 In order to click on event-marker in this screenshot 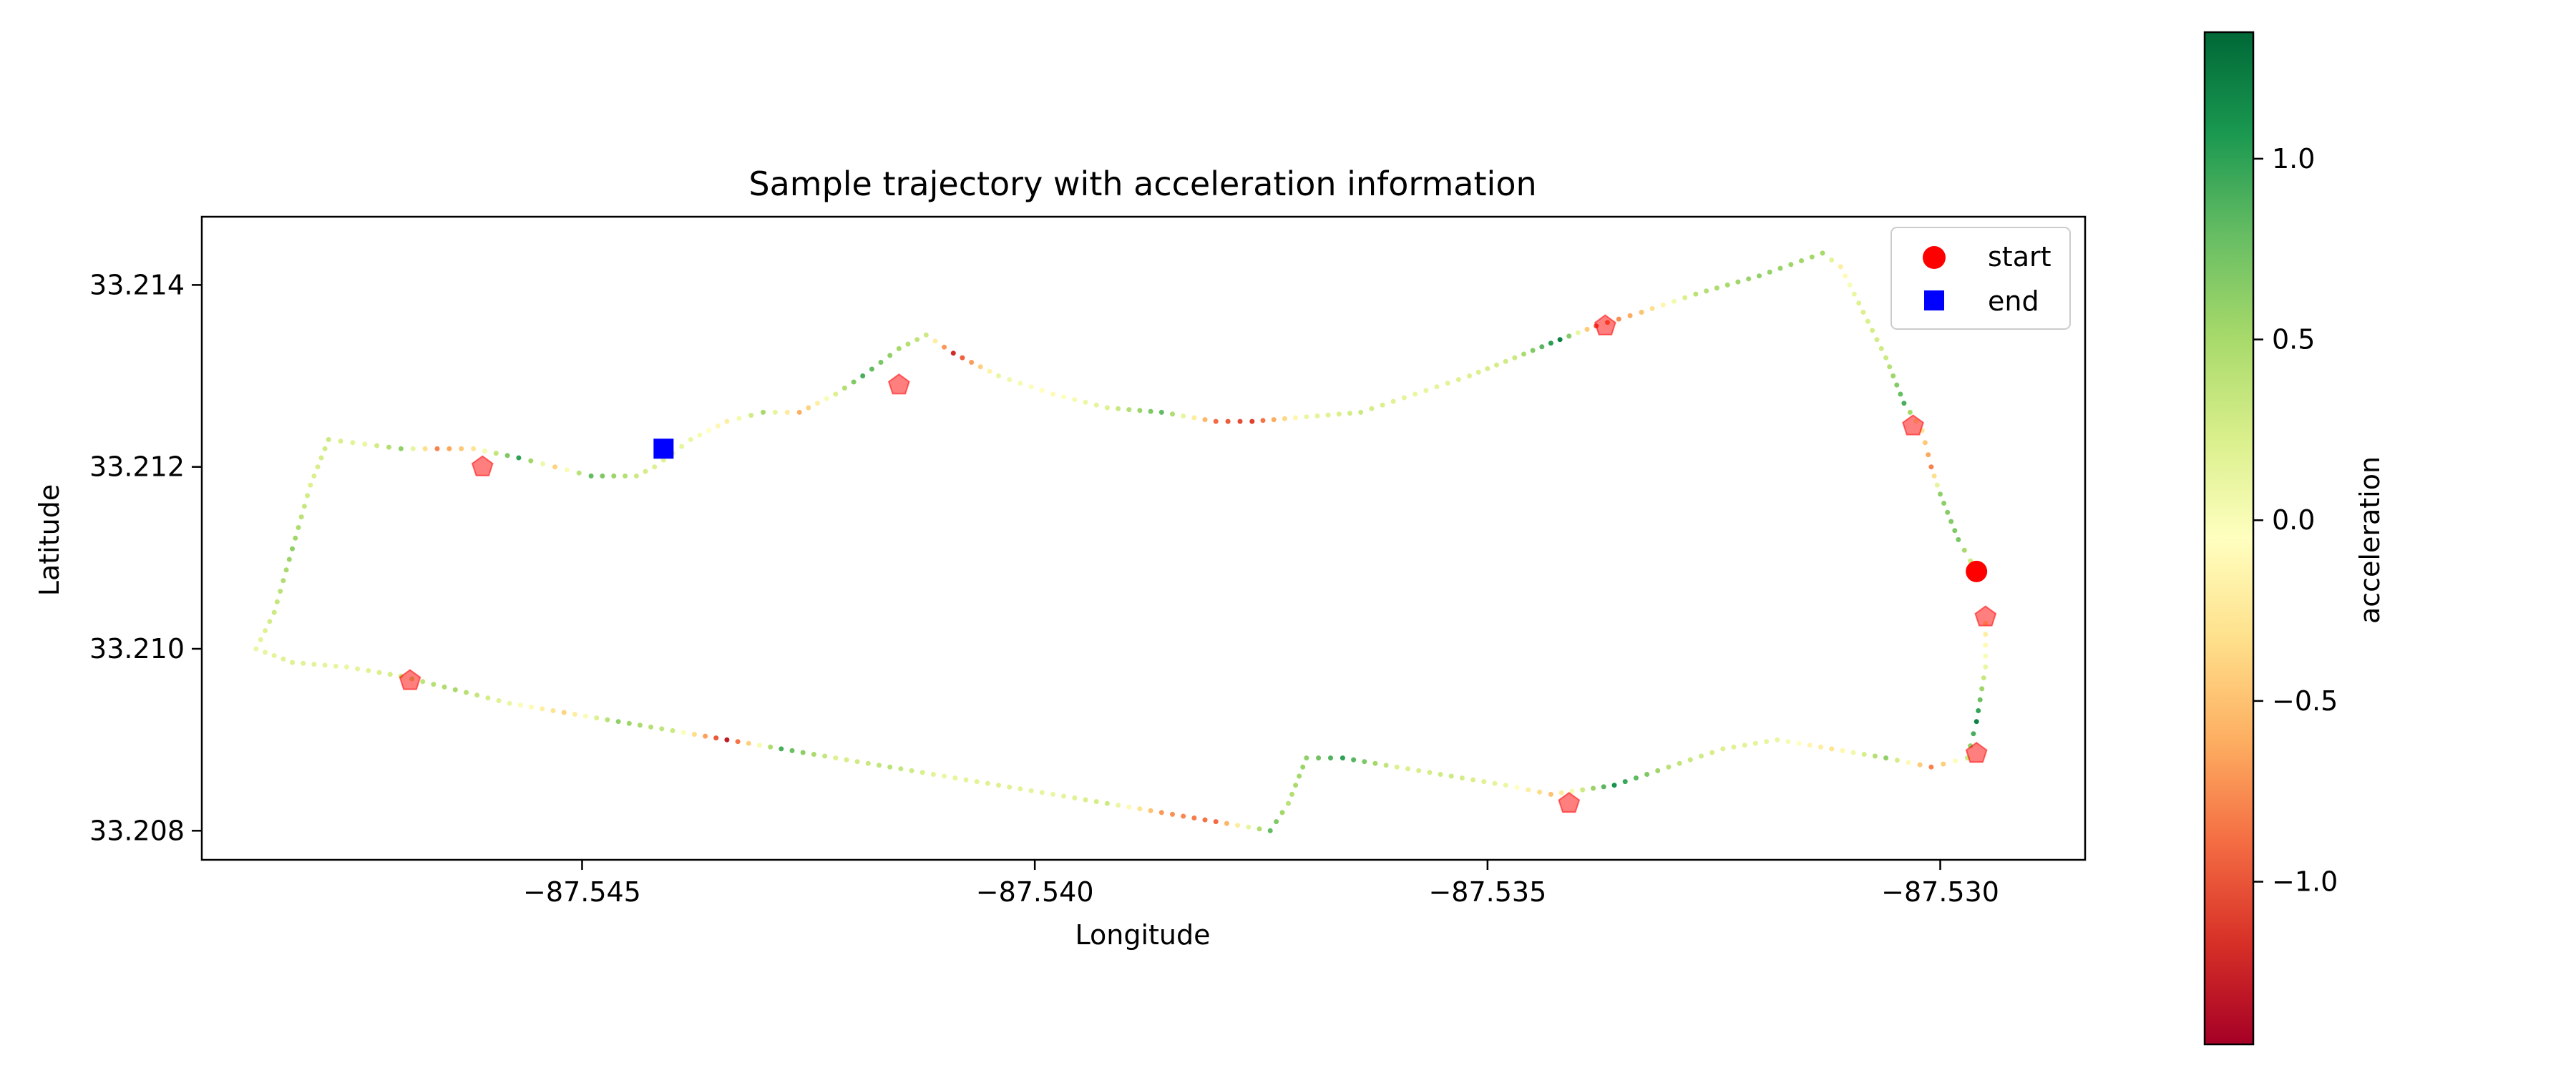, I will do `click(1976, 752)`.